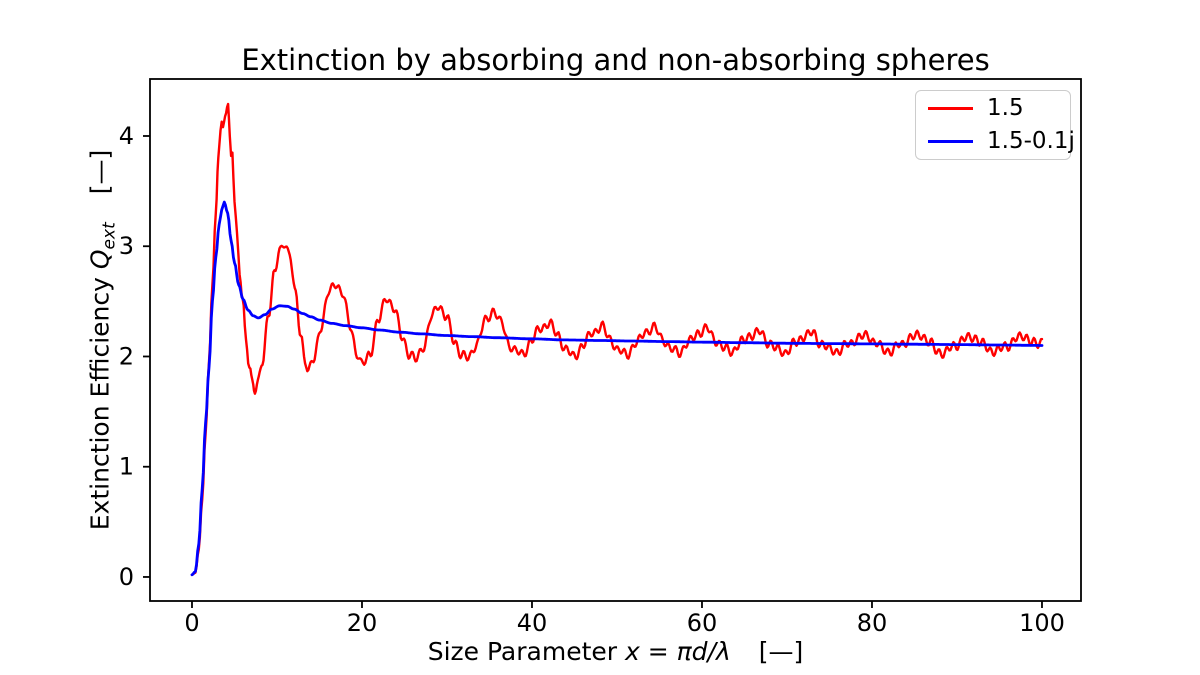 This screenshot has width=1200, height=675. I want to click on legend-label: 1.5-0.1j, so click(1031, 140).